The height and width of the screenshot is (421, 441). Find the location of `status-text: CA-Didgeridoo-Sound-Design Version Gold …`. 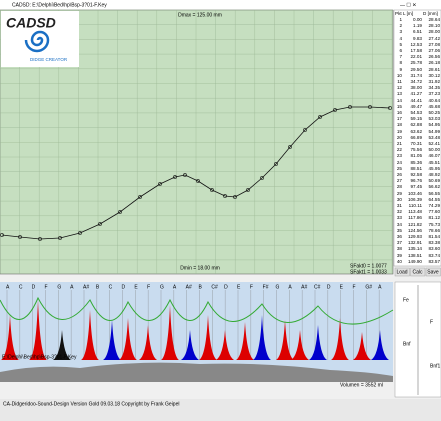

status-text: CA-Didgeridoo-Sound-Design Version Gold … is located at coordinates (91, 404).